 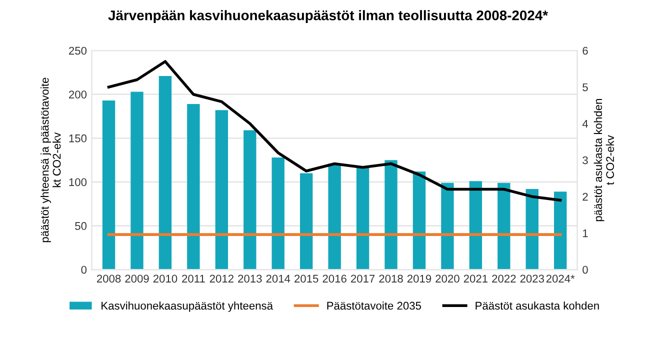 What do you see at coordinates (476, 278) in the screenshot?
I see `x-tick-label: 2021` at bounding box center [476, 278].